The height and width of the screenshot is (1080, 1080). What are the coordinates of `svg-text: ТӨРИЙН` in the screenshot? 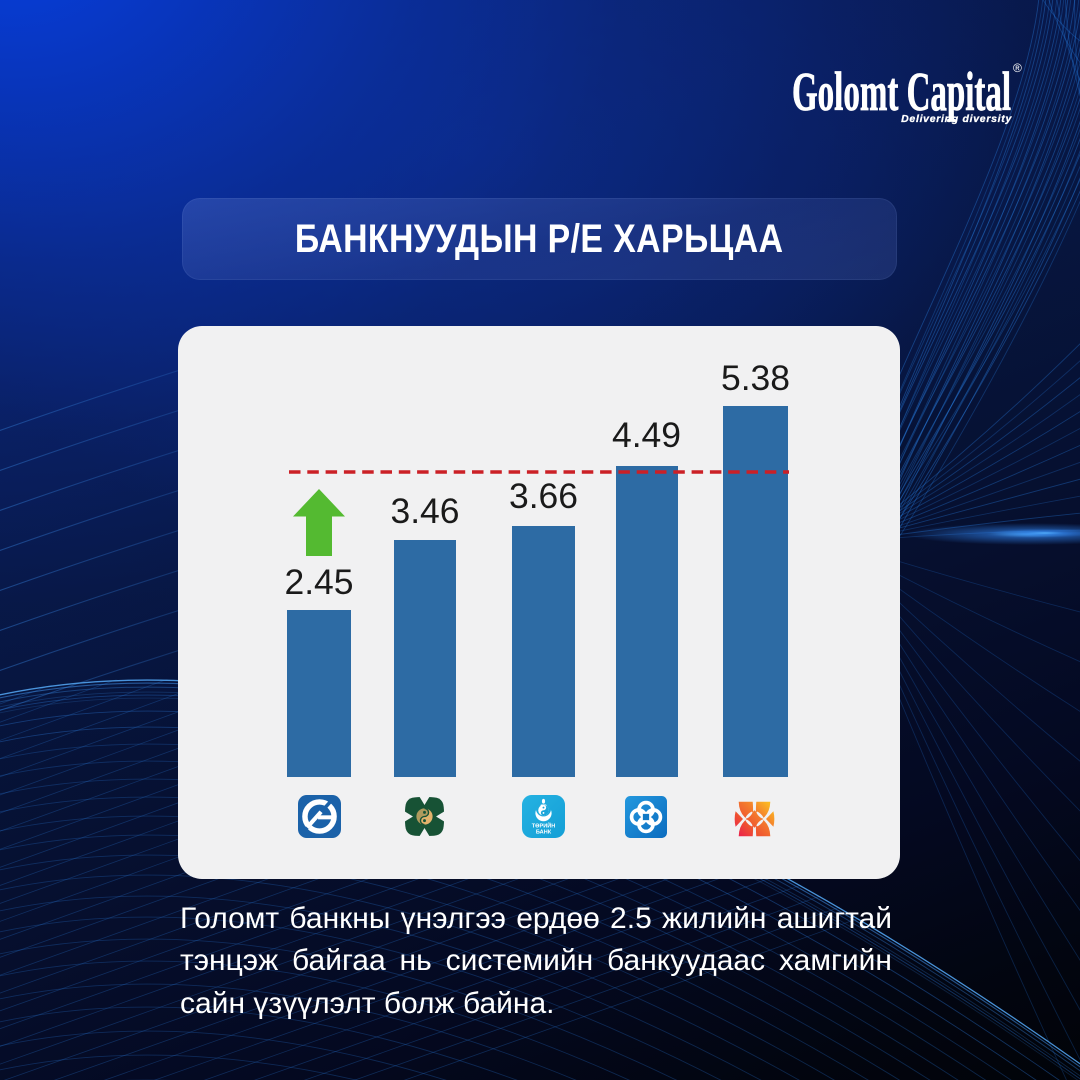 It's located at (543, 825).